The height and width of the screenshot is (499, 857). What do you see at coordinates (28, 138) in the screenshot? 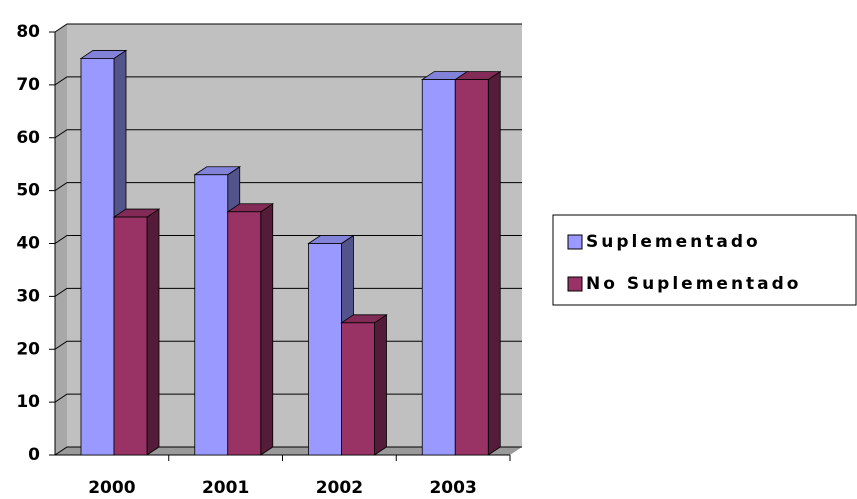
I see `y-tick-label: 60` at bounding box center [28, 138].